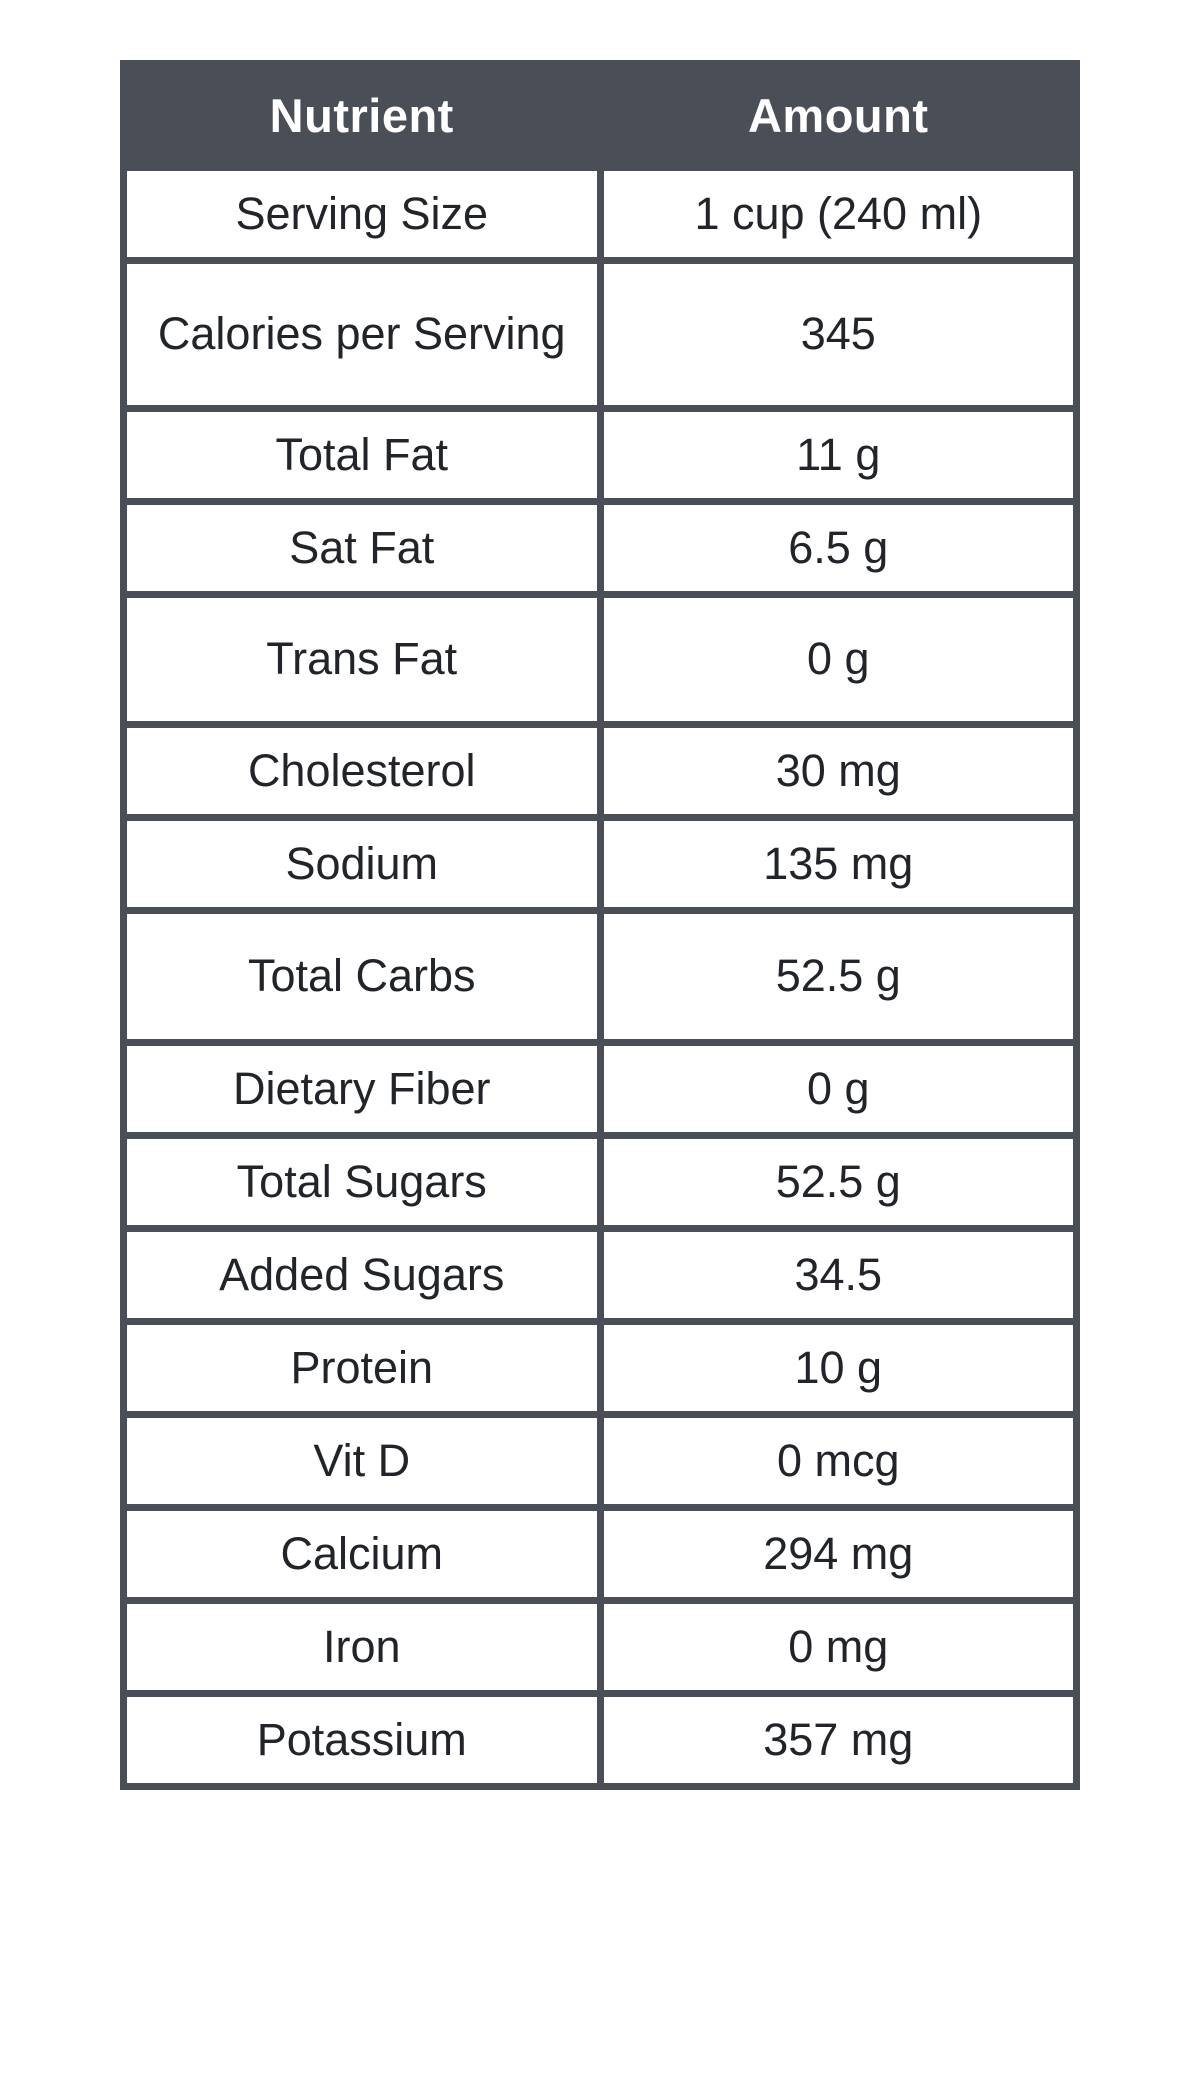  What do you see at coordinates (362, 864) in the screenshot?
I see `nutrient-cell: Sodium` at bounding box center [362, 864].